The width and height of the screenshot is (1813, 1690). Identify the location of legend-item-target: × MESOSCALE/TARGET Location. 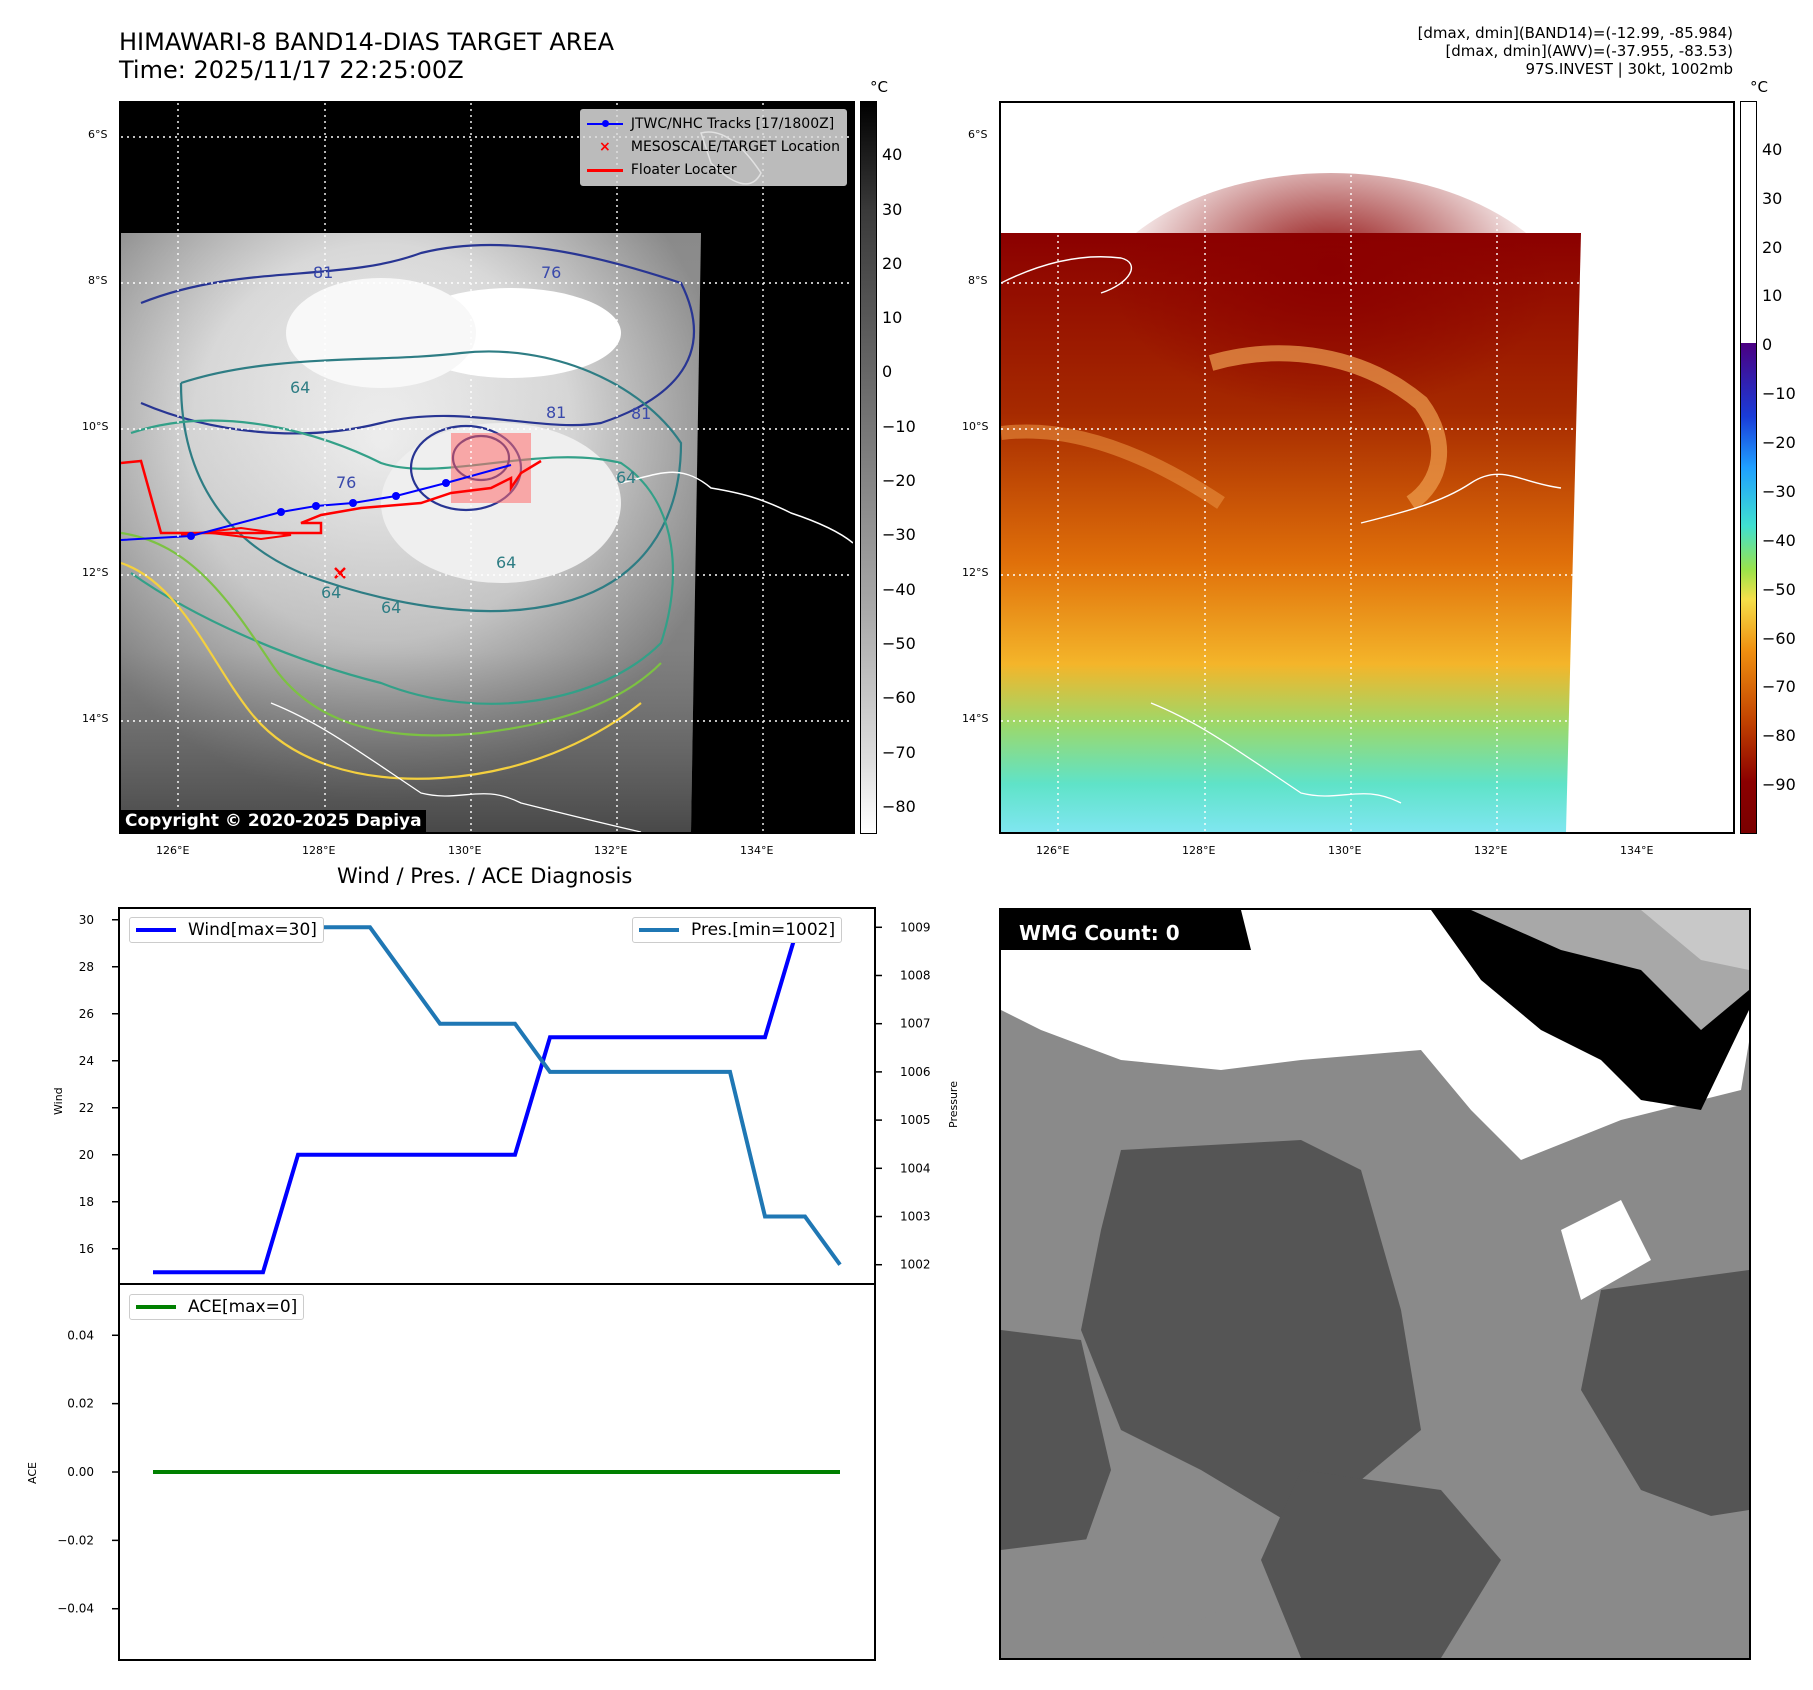
(719, 147).